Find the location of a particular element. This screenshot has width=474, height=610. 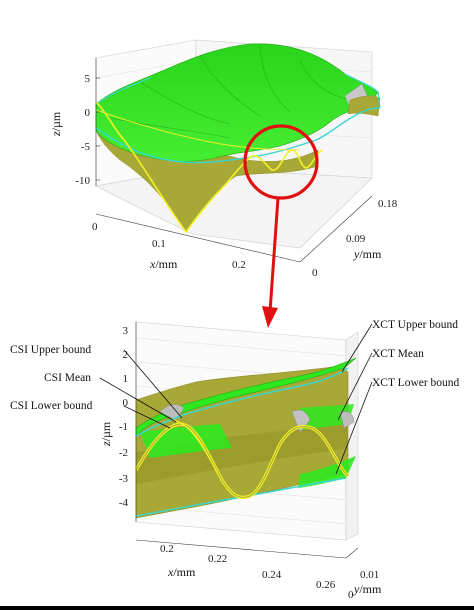

bottom-x-axis-label: x/mm is located at coordinates (181, 572).